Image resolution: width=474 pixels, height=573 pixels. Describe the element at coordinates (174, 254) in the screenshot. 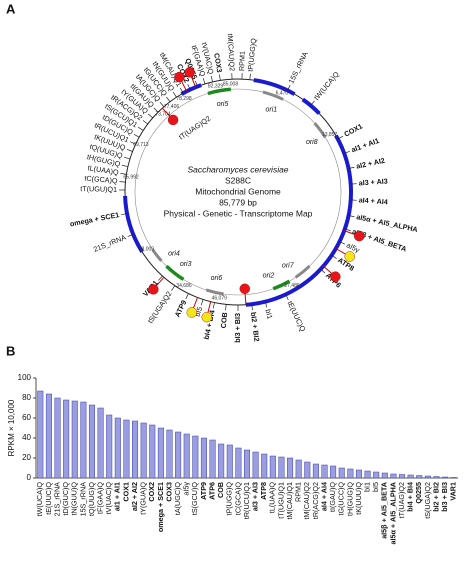

I see `origin-label: ori4` at that location.